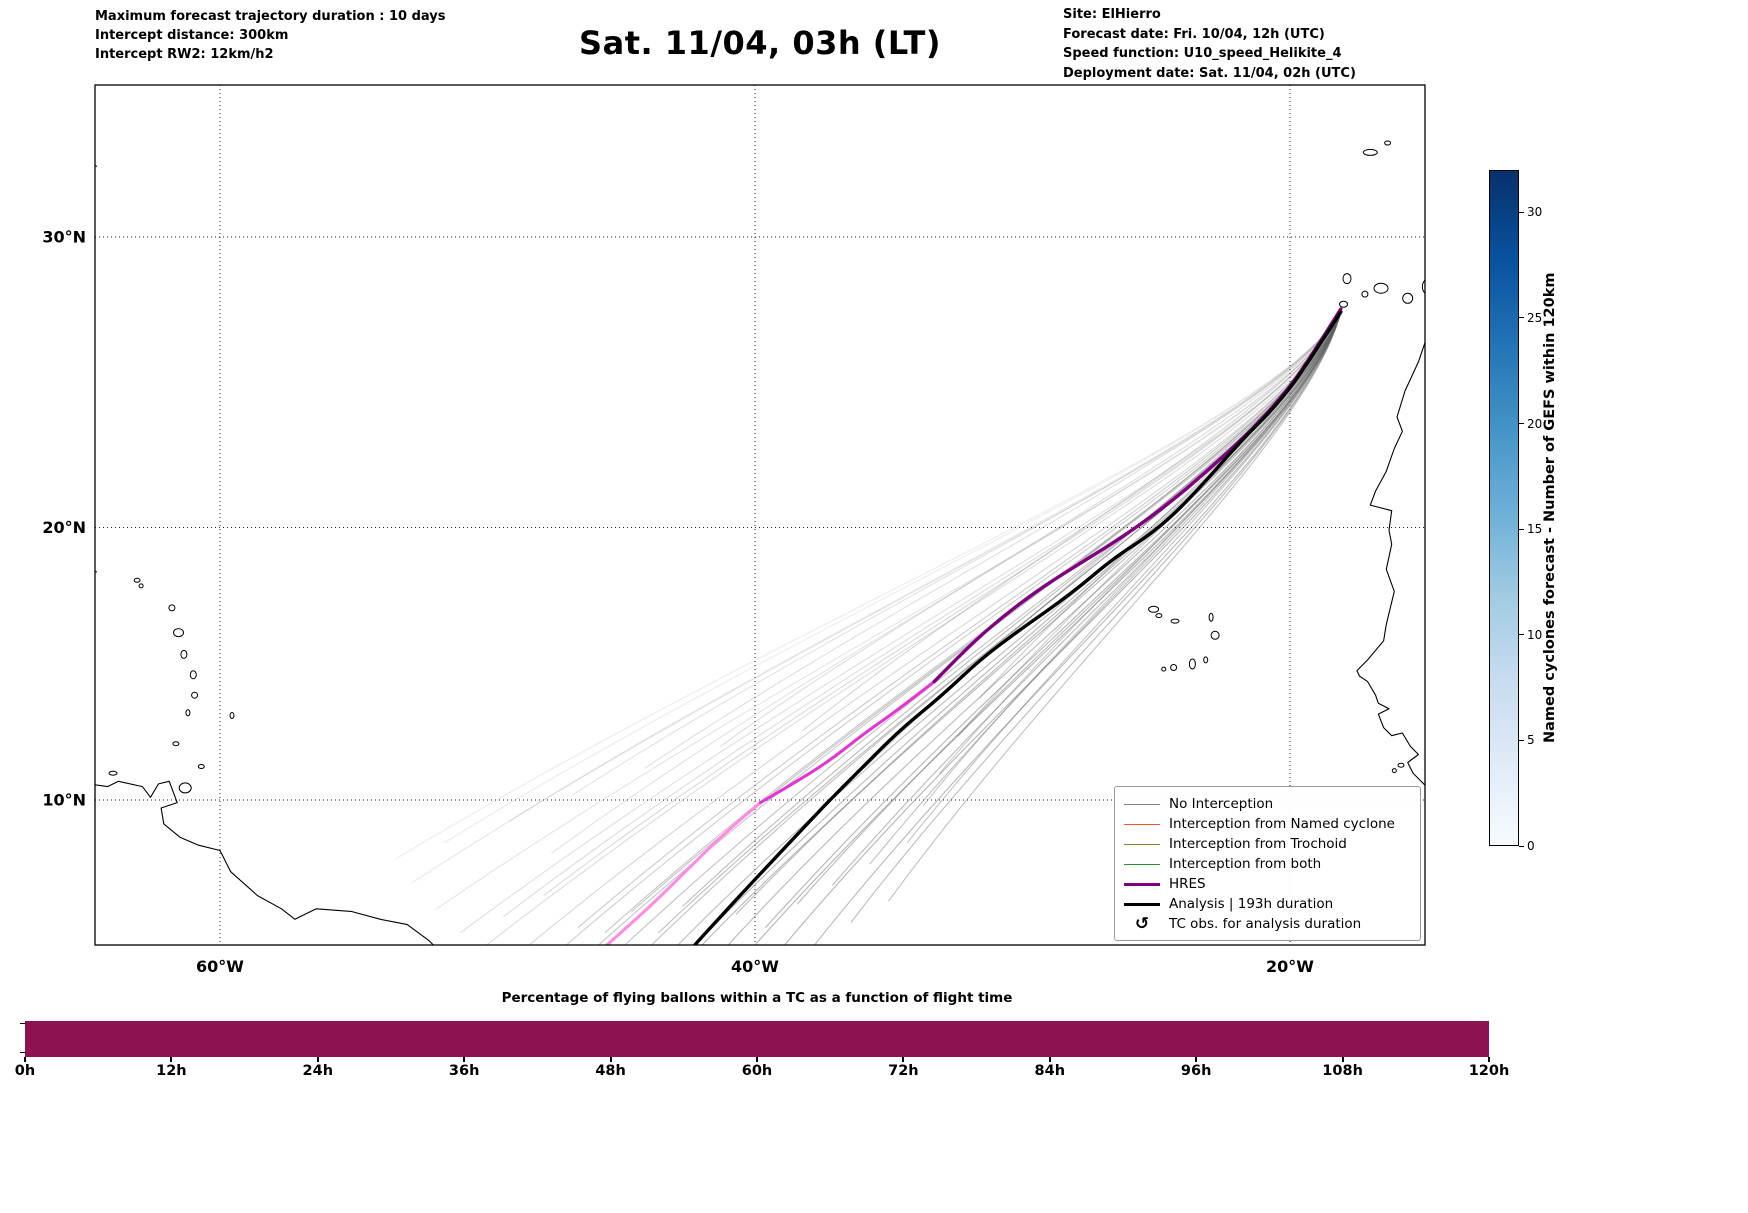  I want to click on info-line-speed-function: Speed function: U10_speed_Helikite_4, so click(1202, 53).